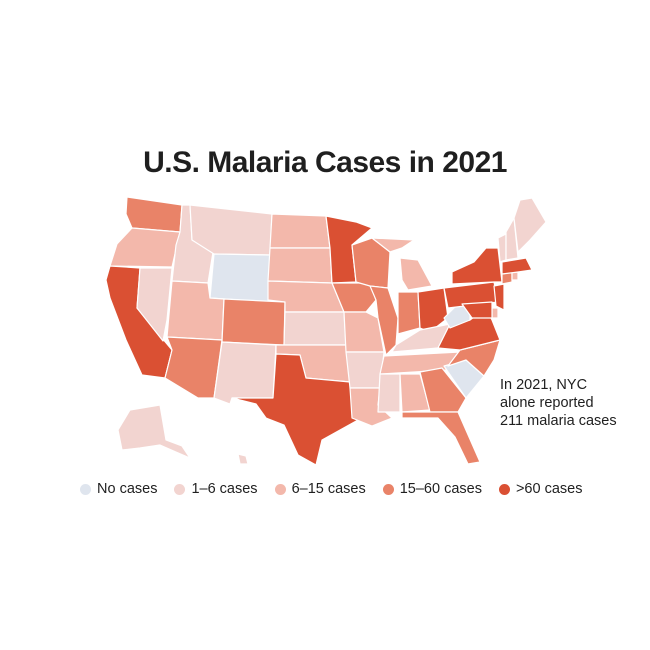 This screenshot has width=650, height=650. I want to click on legend-label: No cases, so click(127, 489).